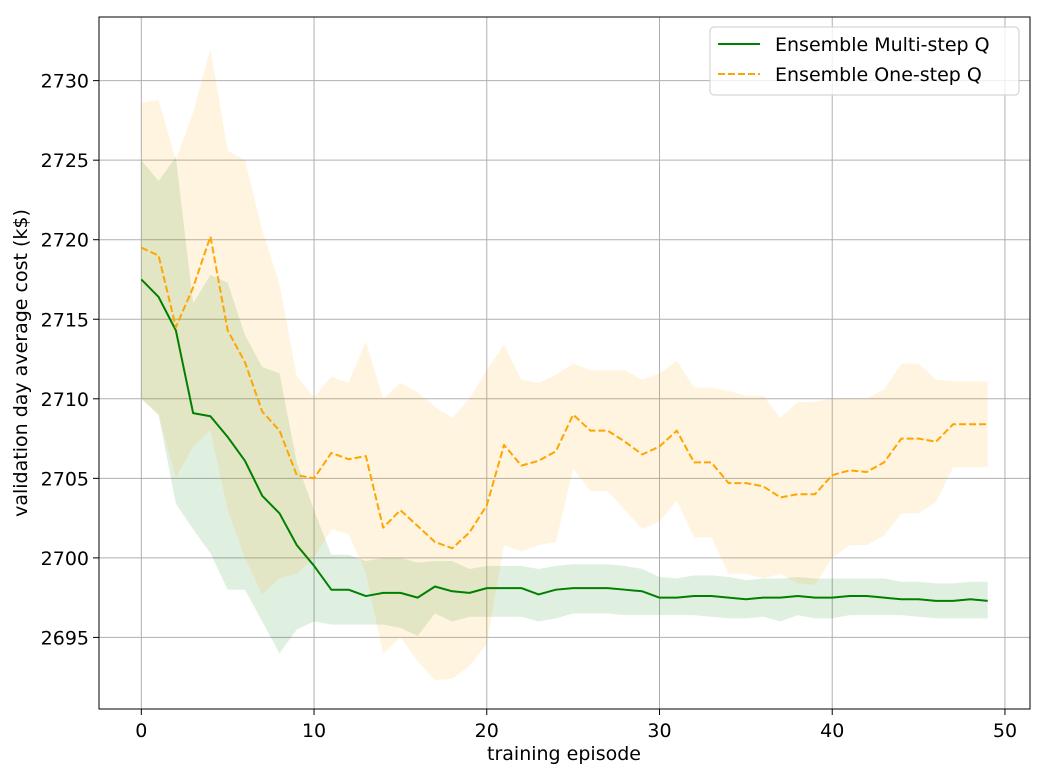  Describe the element at coordinates (141, 731) in the screenshot. I see `x-tick-label: 0` at that location.